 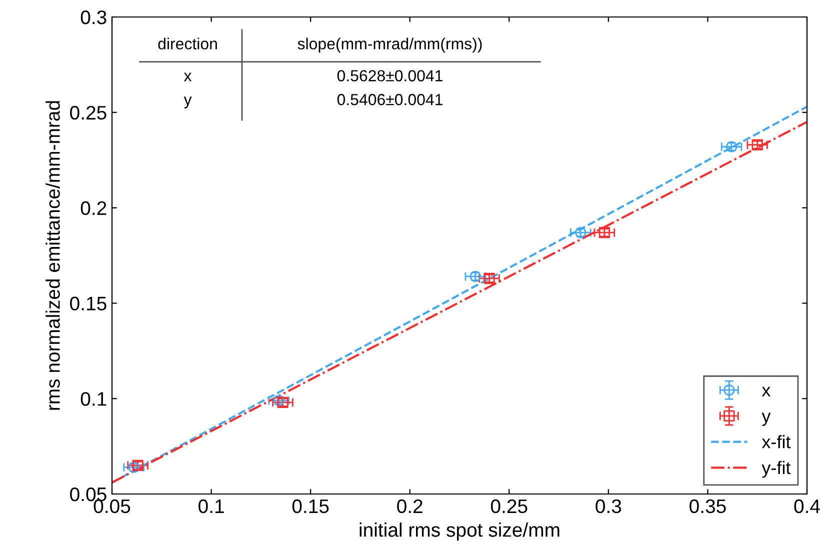 What do you see at coordinates (88, 494) in the screenshot?
I see `y-tick-label: 0.05` at bounding box center [88, 494].